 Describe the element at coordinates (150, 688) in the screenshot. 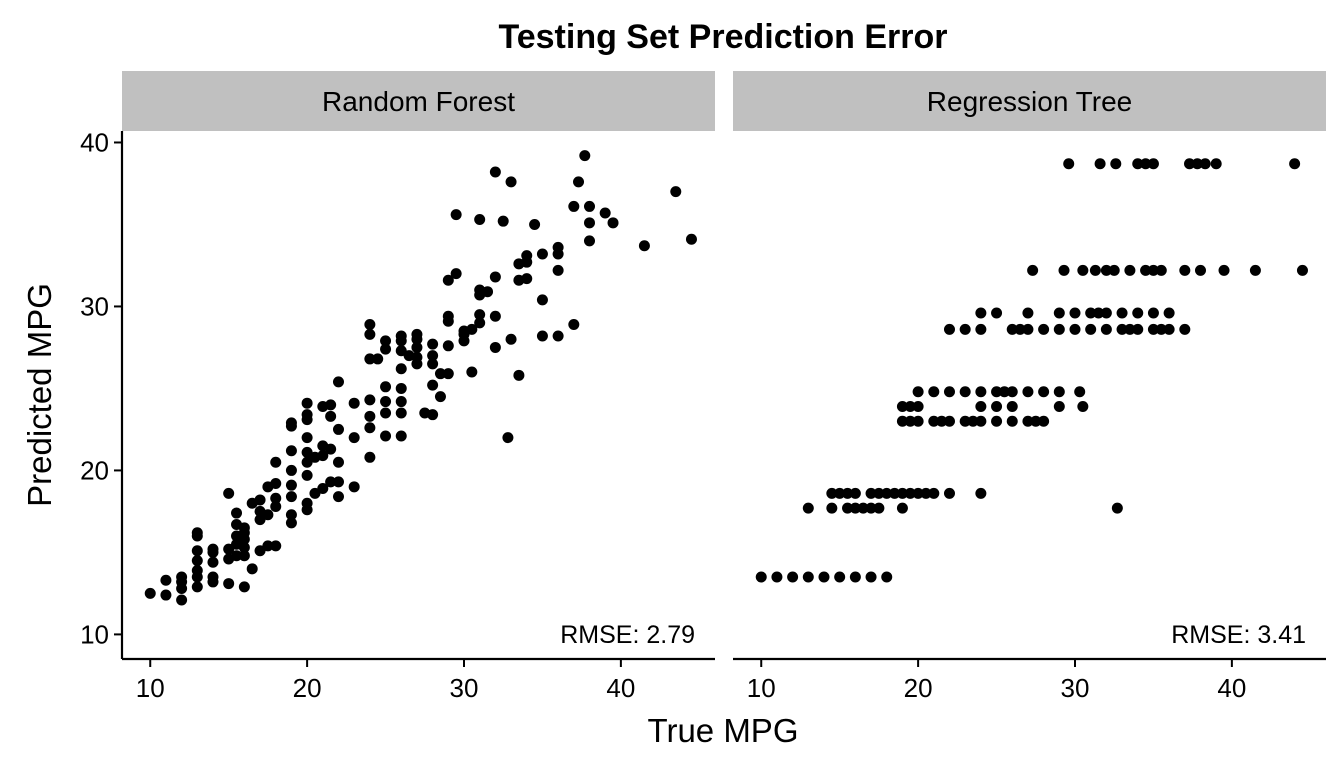

I see `x-tick-label: 10` at that location.